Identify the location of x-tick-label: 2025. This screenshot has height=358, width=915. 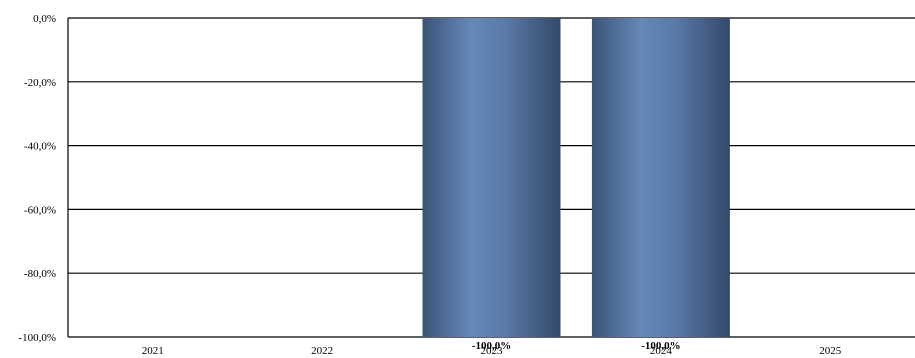
(830, 351).